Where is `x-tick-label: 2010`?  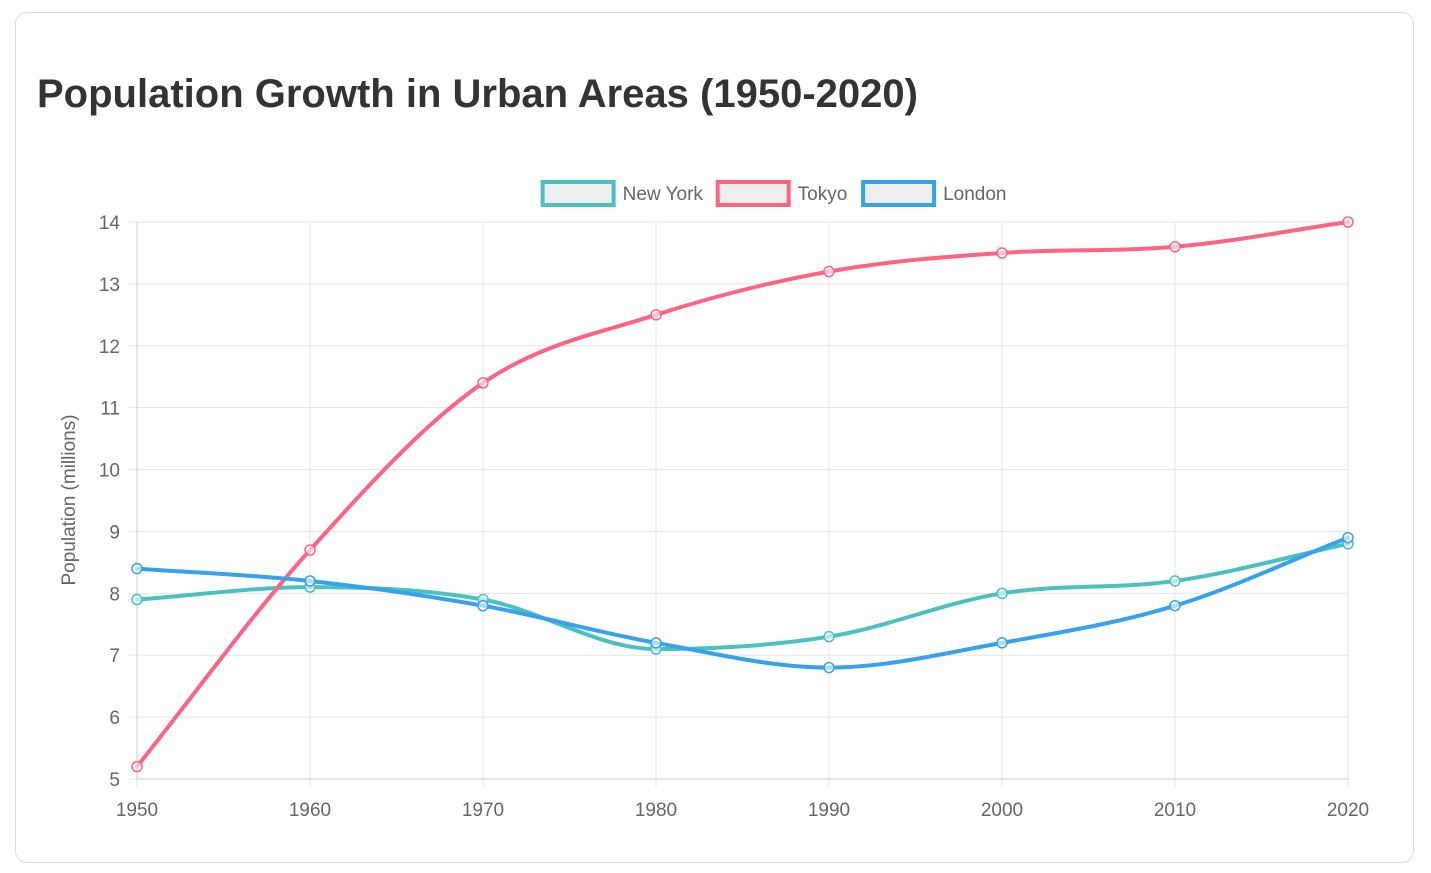
x-tick-label: 2010 is located at coordinates (1175, 810).